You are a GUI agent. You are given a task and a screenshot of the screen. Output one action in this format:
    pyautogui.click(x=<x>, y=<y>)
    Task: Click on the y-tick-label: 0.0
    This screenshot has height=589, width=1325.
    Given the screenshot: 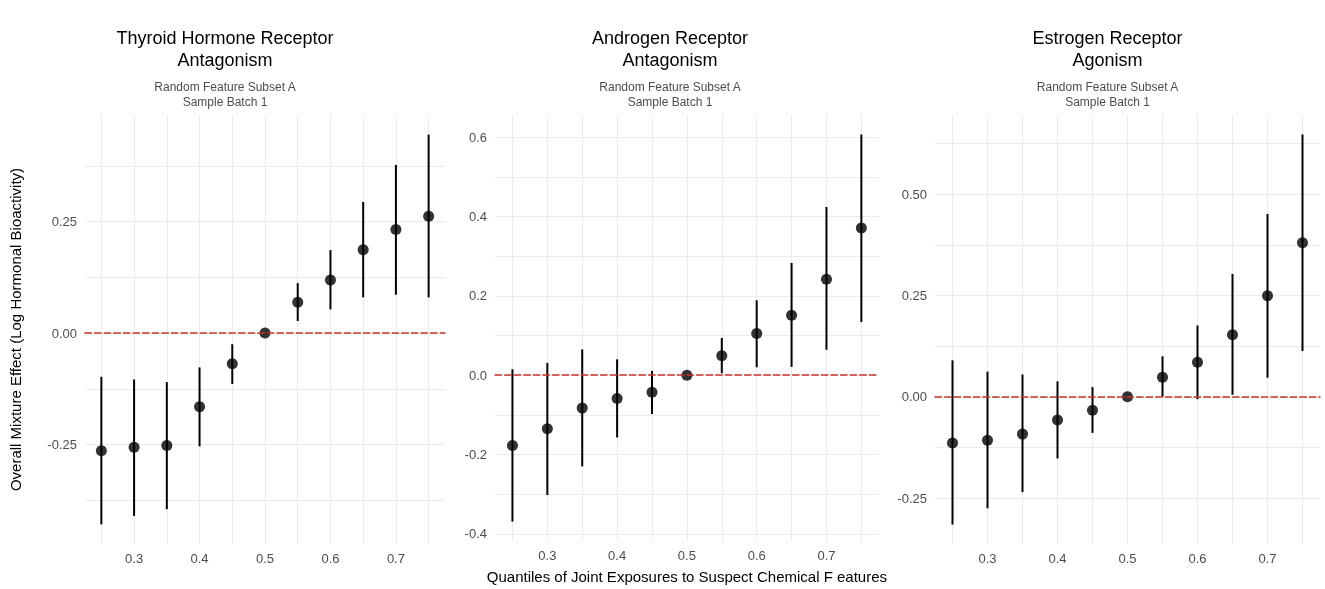 What is the action you would take?
    pyautogui.click(x=477, y=375)
    